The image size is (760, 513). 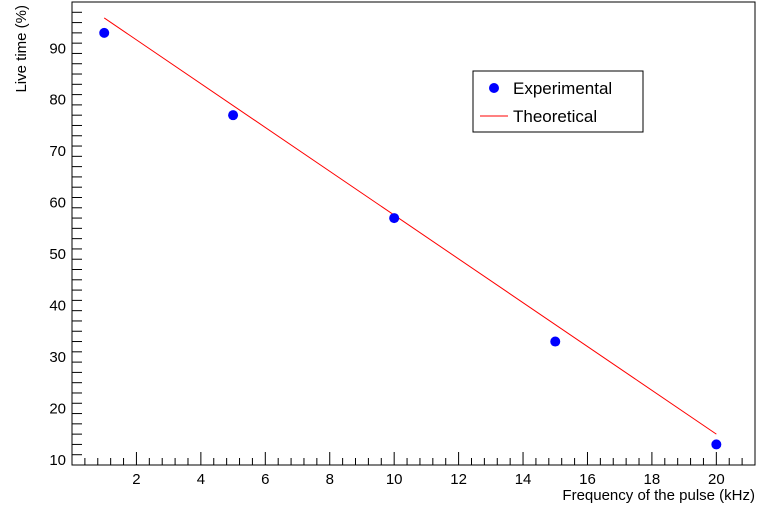 What do you see at coordinates (57, 100) in the screenshot?
I see `y-tick-label: 80` at bounding box center [57, 100].